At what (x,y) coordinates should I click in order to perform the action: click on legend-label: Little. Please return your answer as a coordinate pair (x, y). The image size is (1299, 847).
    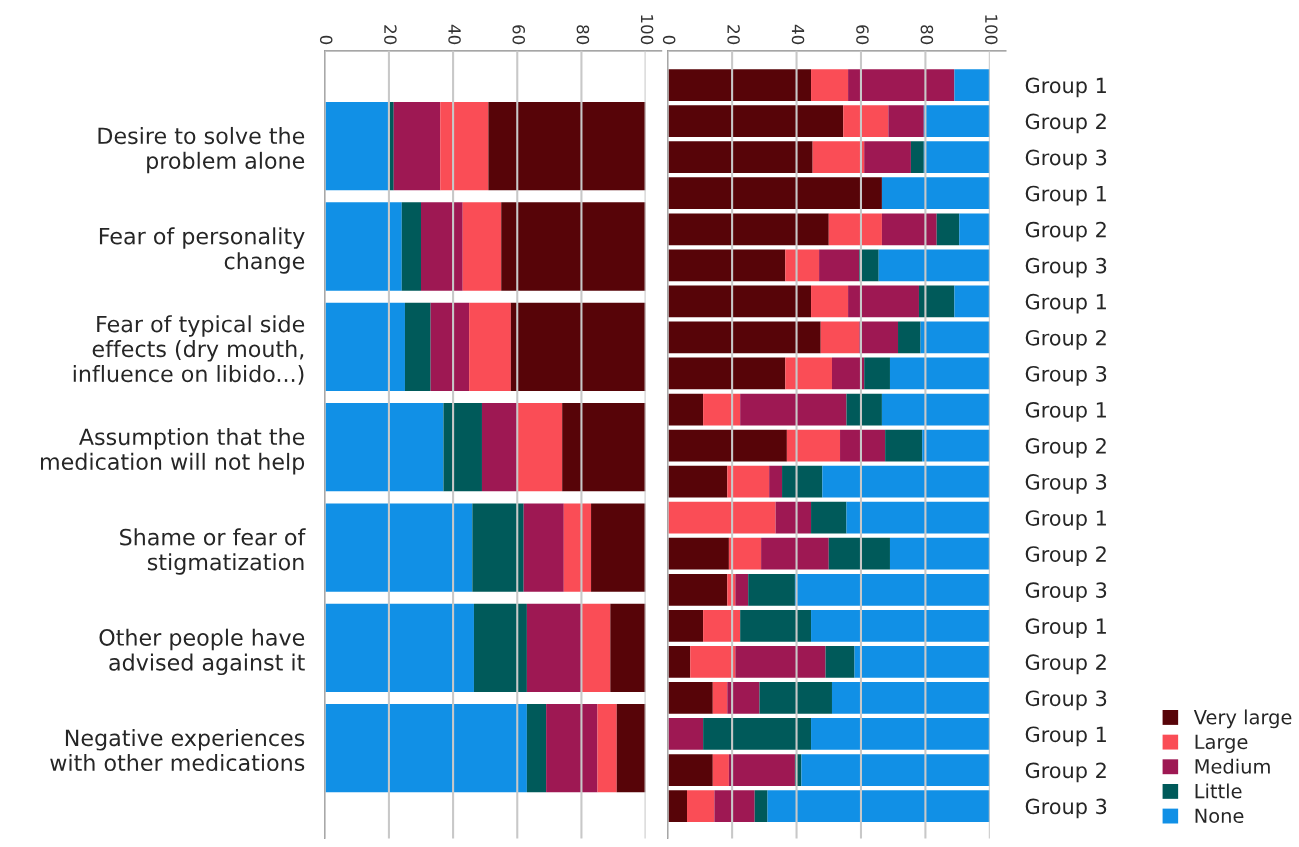
    Looking at the image, I should click on (1218, 791).